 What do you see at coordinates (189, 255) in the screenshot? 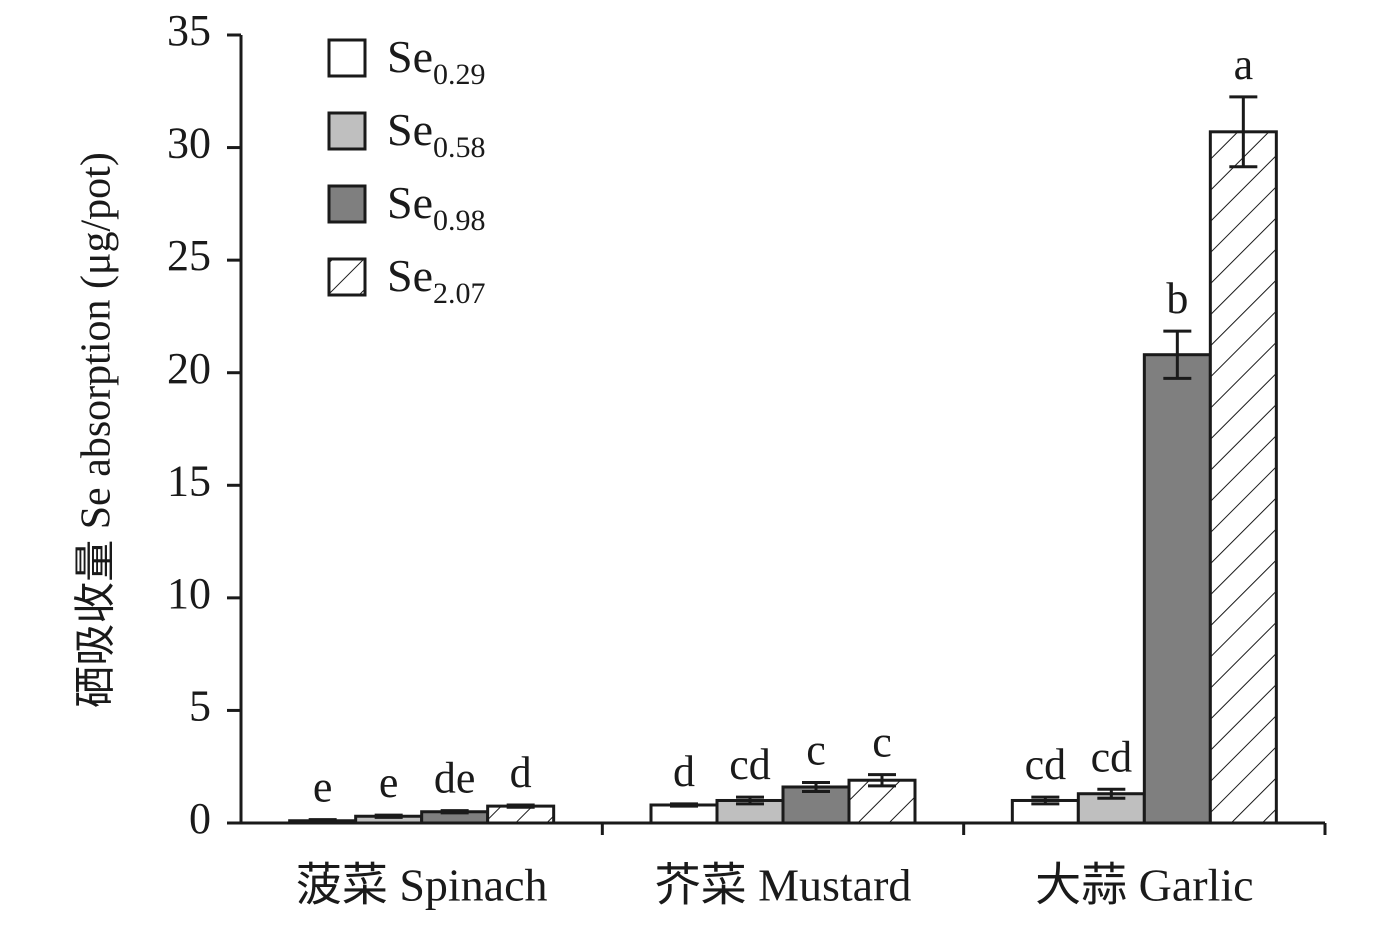
I see `y-tick-label: 25` at bounding box center [189, 255].